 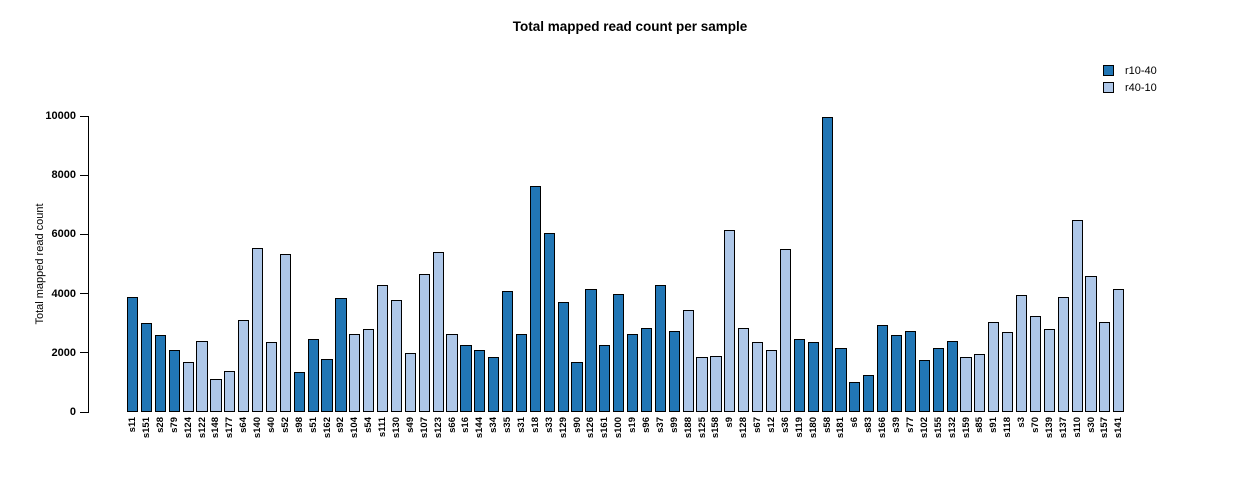 What do you see at coordinates (702, 428) in the screenshot?
I see `x-axis-label-s125: s125` at bounding box center [702, 428].